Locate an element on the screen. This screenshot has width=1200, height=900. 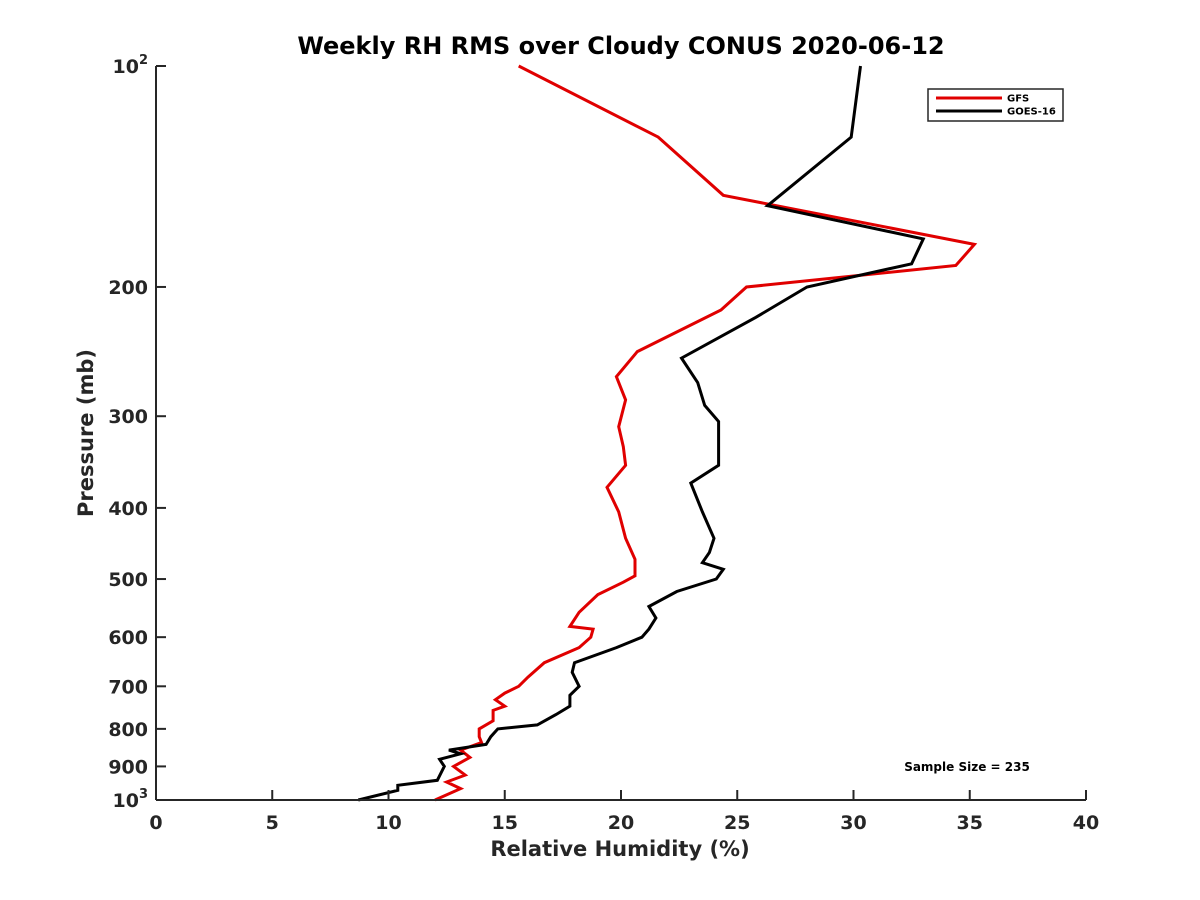
y-tick-label: 200 is located at coordinates (128, 288).